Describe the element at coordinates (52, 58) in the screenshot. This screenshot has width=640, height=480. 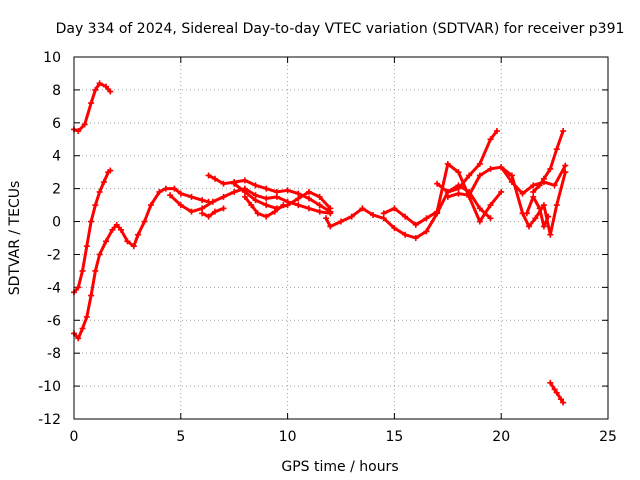
I see `y-tick-label: 10` at that location.